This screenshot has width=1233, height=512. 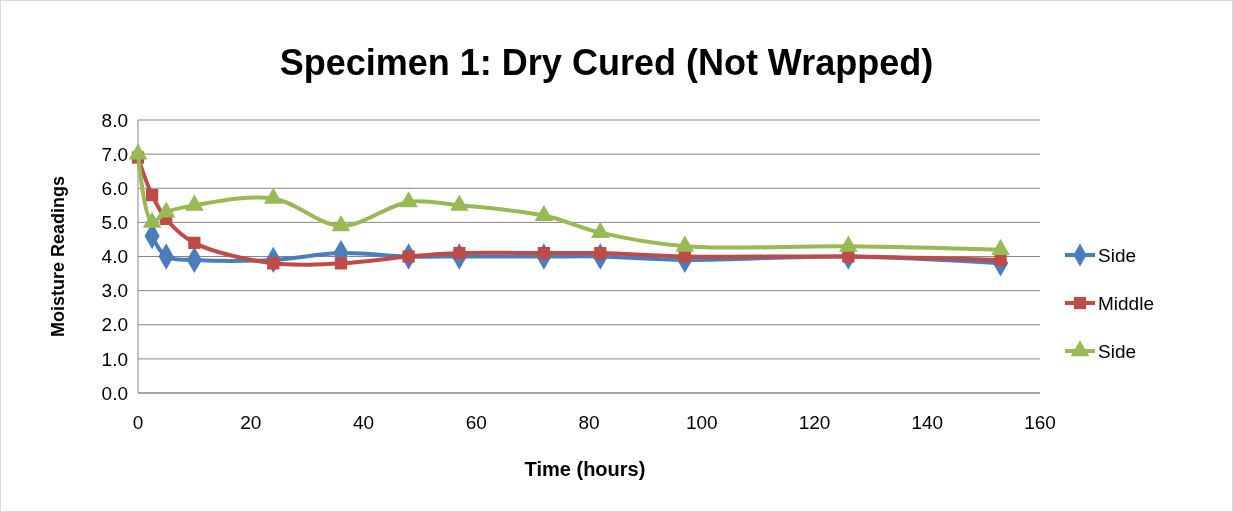 I want to click on x-axis-title: Time (hours), so click(x=585, y=469).